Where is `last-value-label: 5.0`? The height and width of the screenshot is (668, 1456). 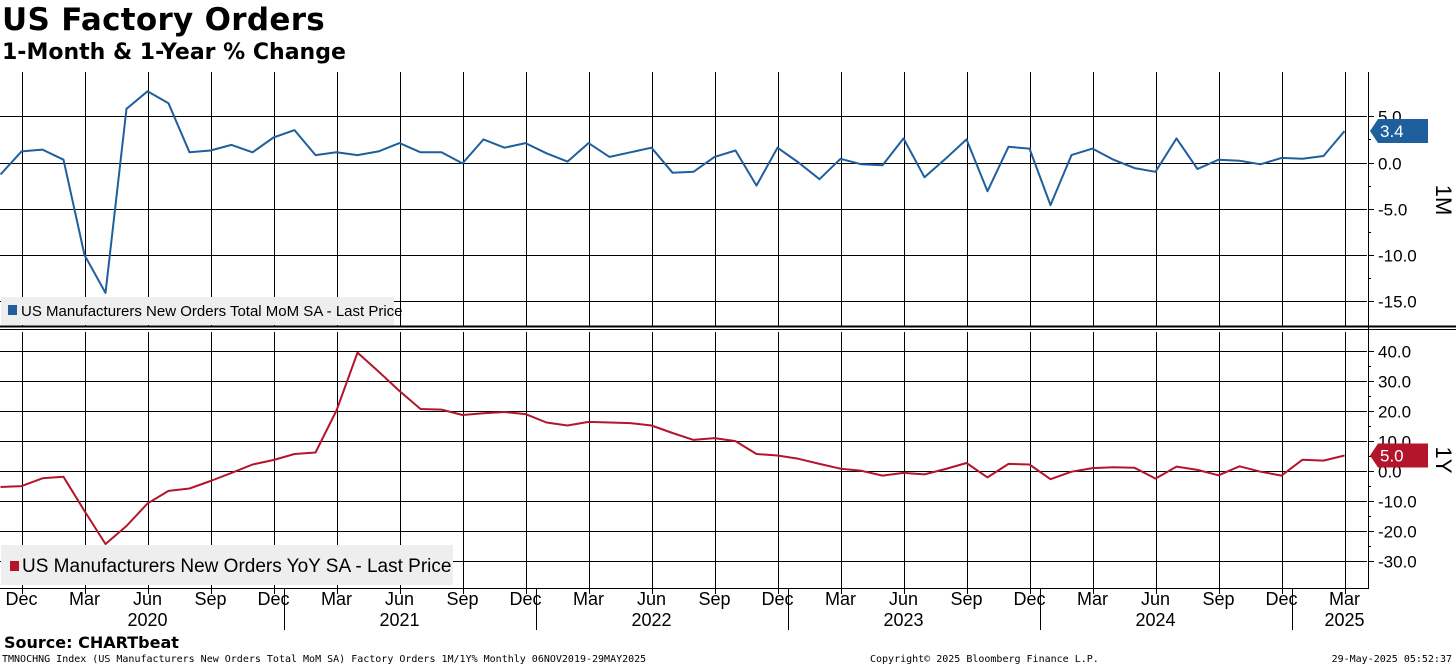 last-value-label: 5.0 is located at coordinates (1392, 456).